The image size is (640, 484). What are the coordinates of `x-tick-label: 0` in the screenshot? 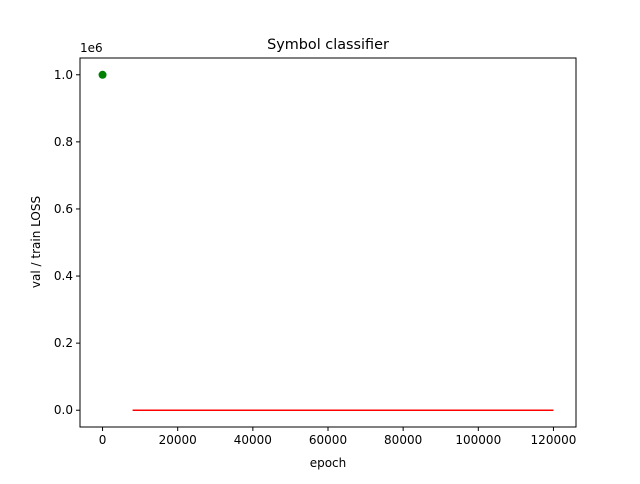 It's located at (103, 440).